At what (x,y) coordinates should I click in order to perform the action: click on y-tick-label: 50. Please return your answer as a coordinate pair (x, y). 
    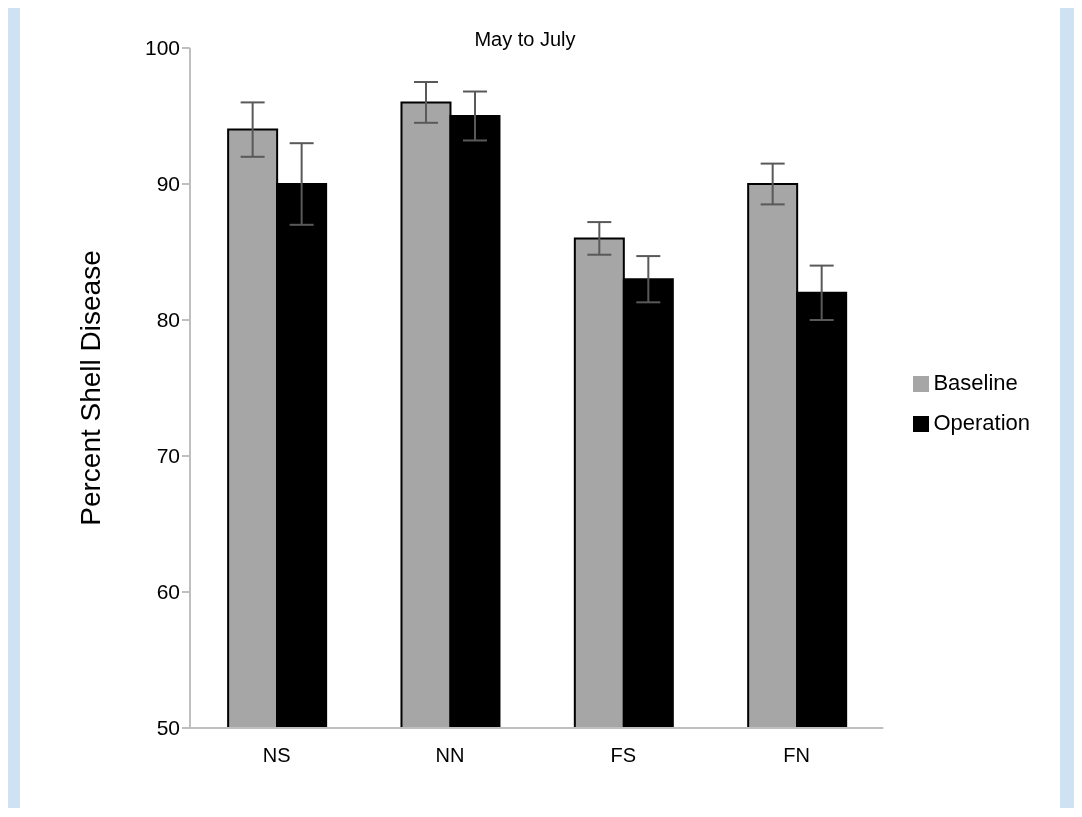
    Looking at the image, I should click on (168, 728).